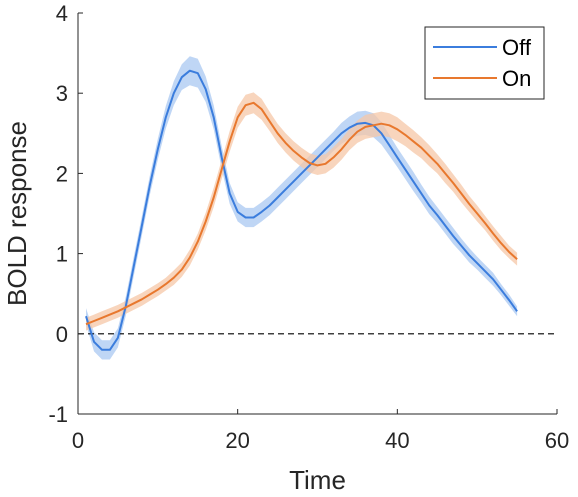 The image size is (578, 497). I want to click on y-tick-label: 2, so click(62, 173).